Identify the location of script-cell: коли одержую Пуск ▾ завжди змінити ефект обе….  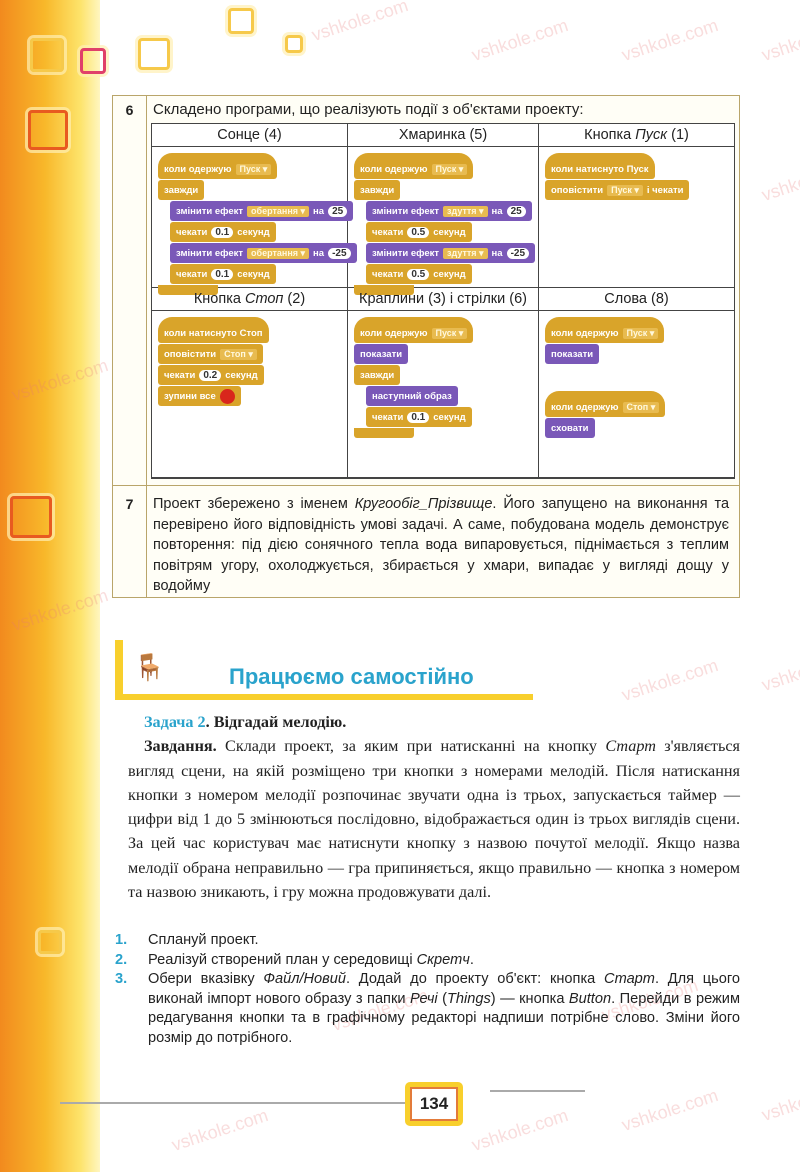
(254, 221).